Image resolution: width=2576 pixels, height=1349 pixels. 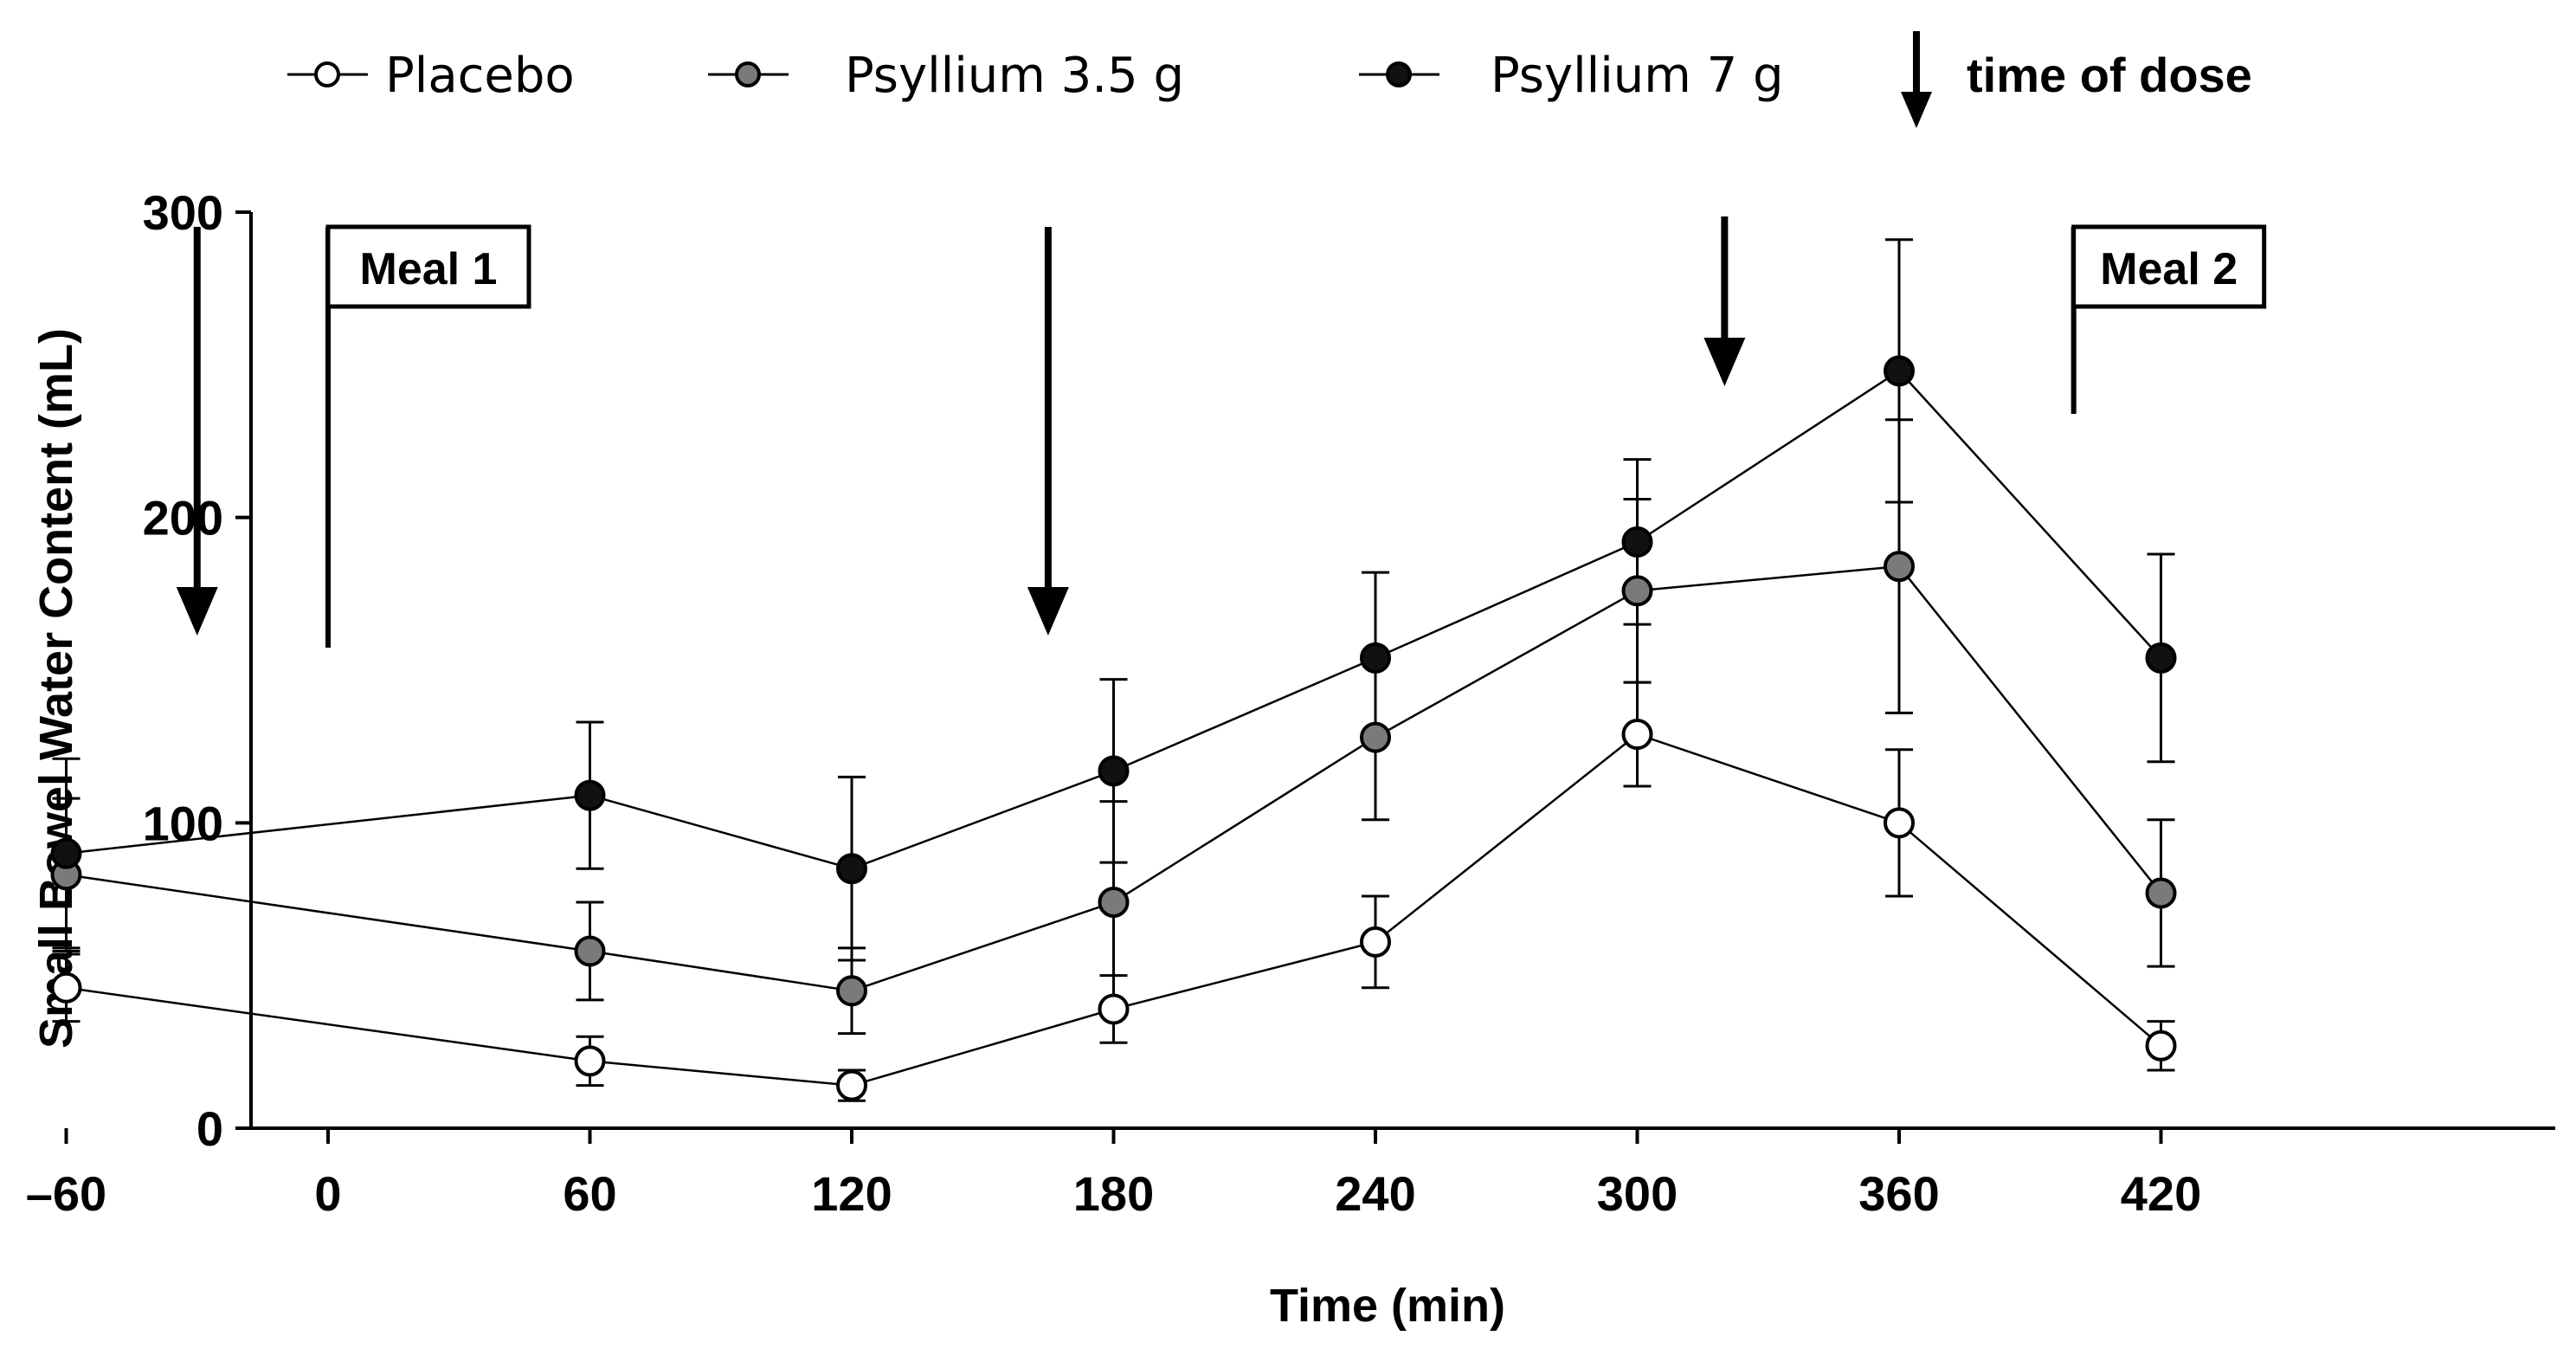 What do you see at coordinates (1014, 76) in the screenshot?
I see `legend-label-psyllium-3-5g: Psyllium 3.5 g` at bounding box center [1014, 76].